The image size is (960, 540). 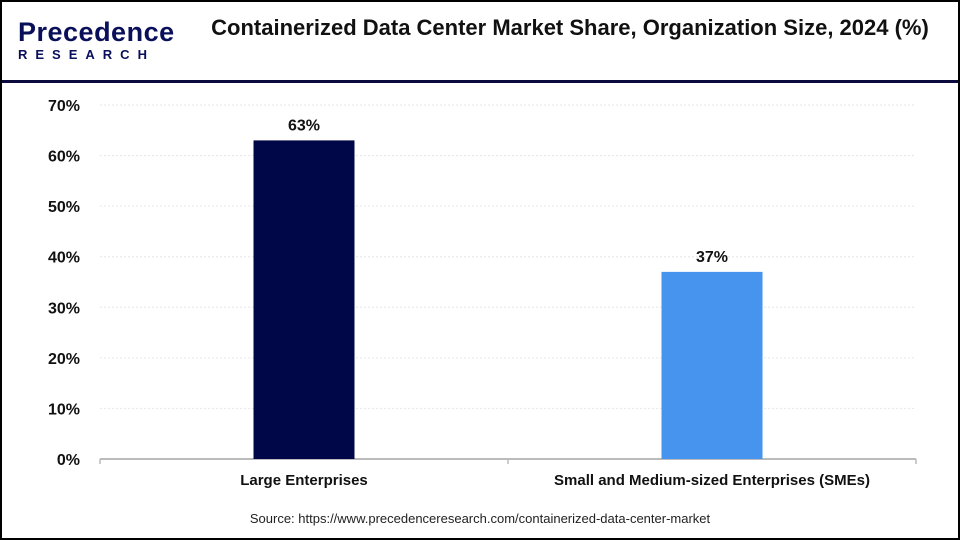 What do you see at coordinates (68, 460) in the screenshot?
I see `y-tick-label: 0%` at bounding box center [68, 460].